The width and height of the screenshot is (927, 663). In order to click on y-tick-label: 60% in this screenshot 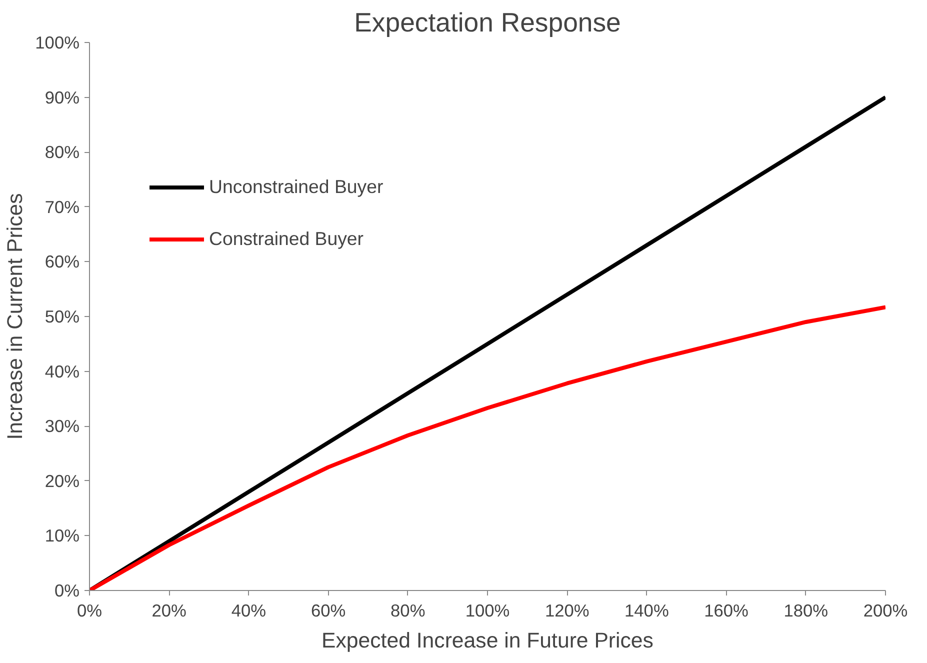, I will do `click(62, 262)`.